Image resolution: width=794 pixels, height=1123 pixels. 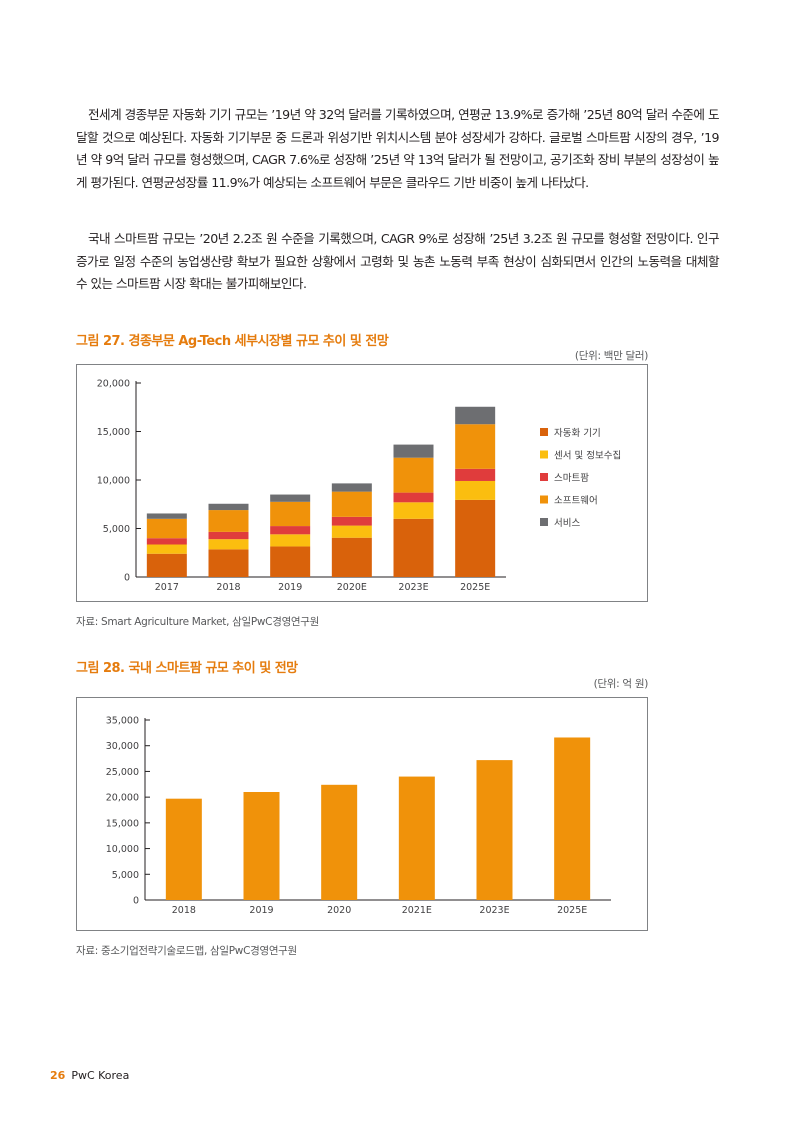 What do you see at coordinates (290, 498) in the screenshot?
I see `fig27-bar-2019-s4` at bounding box center [290, 498].